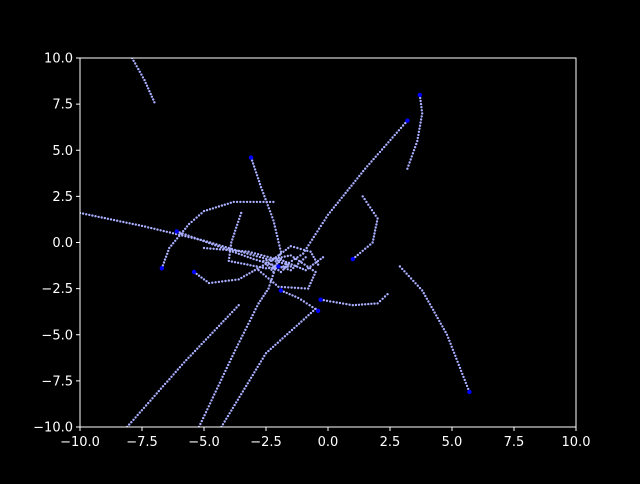 The width and height of the screenshot is (640, 484). Describe the element at coordinates (80, 442) in the screenshot. I see `x-tick-label: −10.0` at that location.